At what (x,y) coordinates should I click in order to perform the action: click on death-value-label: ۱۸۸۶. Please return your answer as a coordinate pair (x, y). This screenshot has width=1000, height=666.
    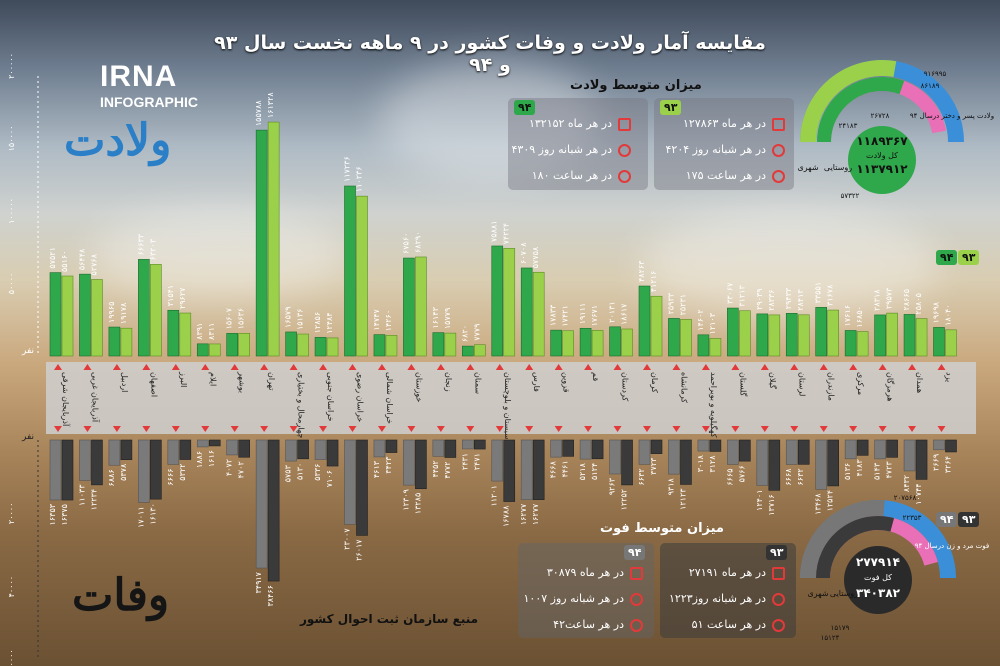
    Looking at the image, I should click on (199, 459).